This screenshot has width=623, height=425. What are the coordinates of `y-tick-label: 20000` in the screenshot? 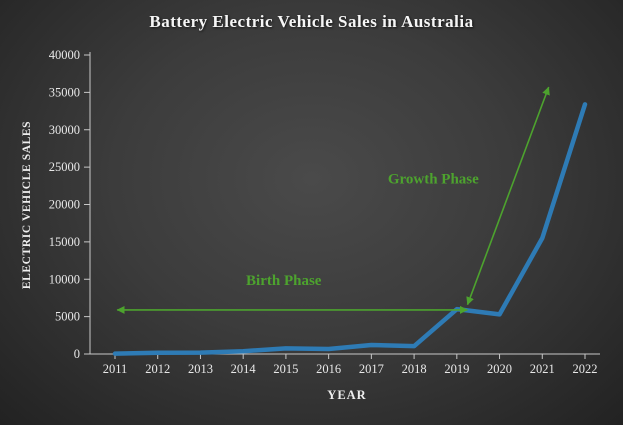 It's located at (64, 205).